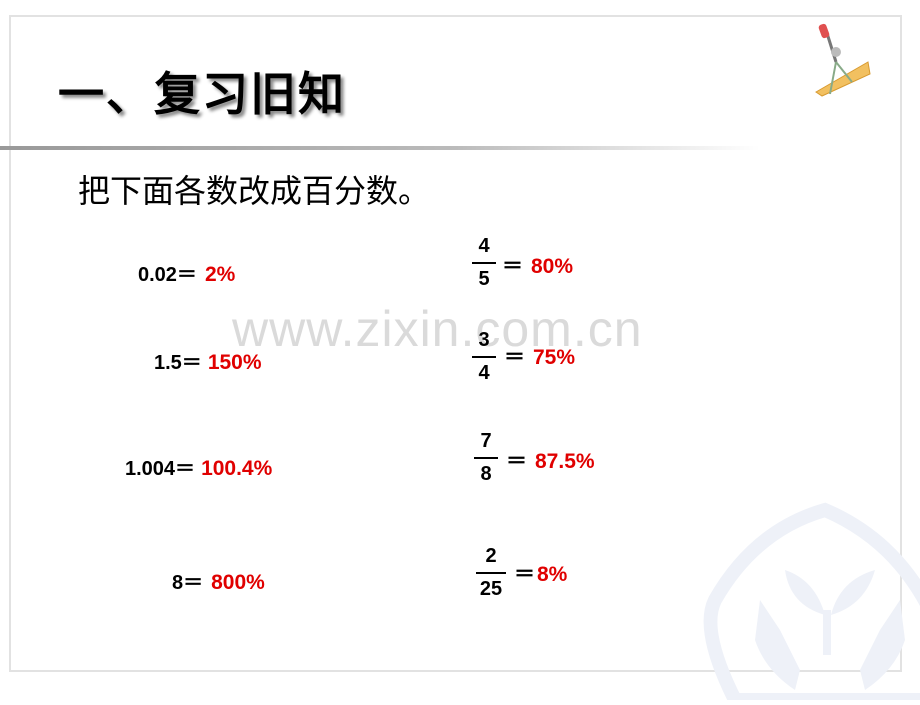 Image resolution: width=920 pixels, height=705 pixels. Describe the element at coordinates (380, 148) in the screenshot. I see `title-divider` at that location.